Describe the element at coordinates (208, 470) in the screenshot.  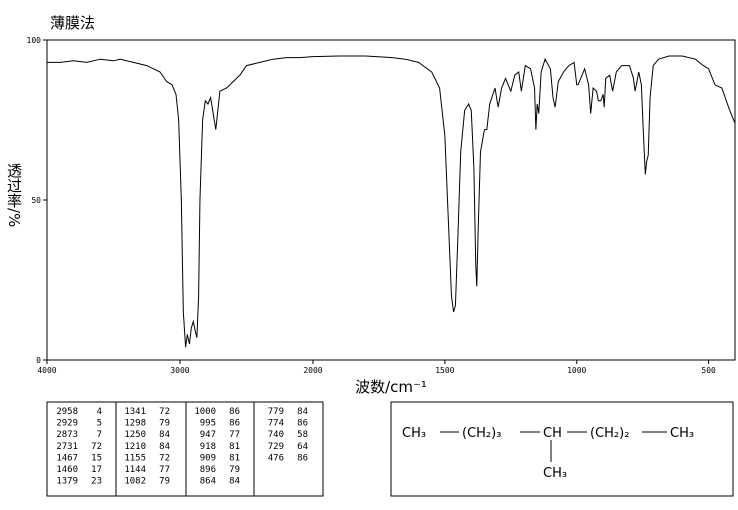
I see `peak-wavenumber: 896` at that location.